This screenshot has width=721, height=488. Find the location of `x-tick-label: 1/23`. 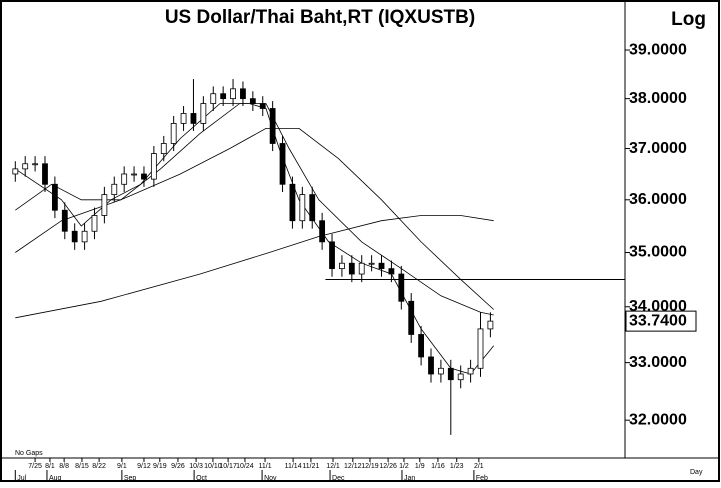

x-tick-label: 1/23 is located at coordinates (457, 466).